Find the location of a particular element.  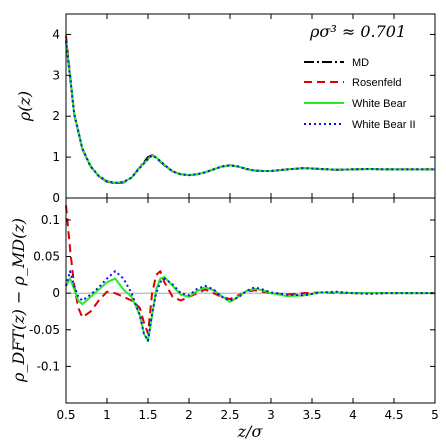

bottom-y-axis-label: ρ_DFT(z) − ρ_MD(z) is located at coordinates (18, 300).